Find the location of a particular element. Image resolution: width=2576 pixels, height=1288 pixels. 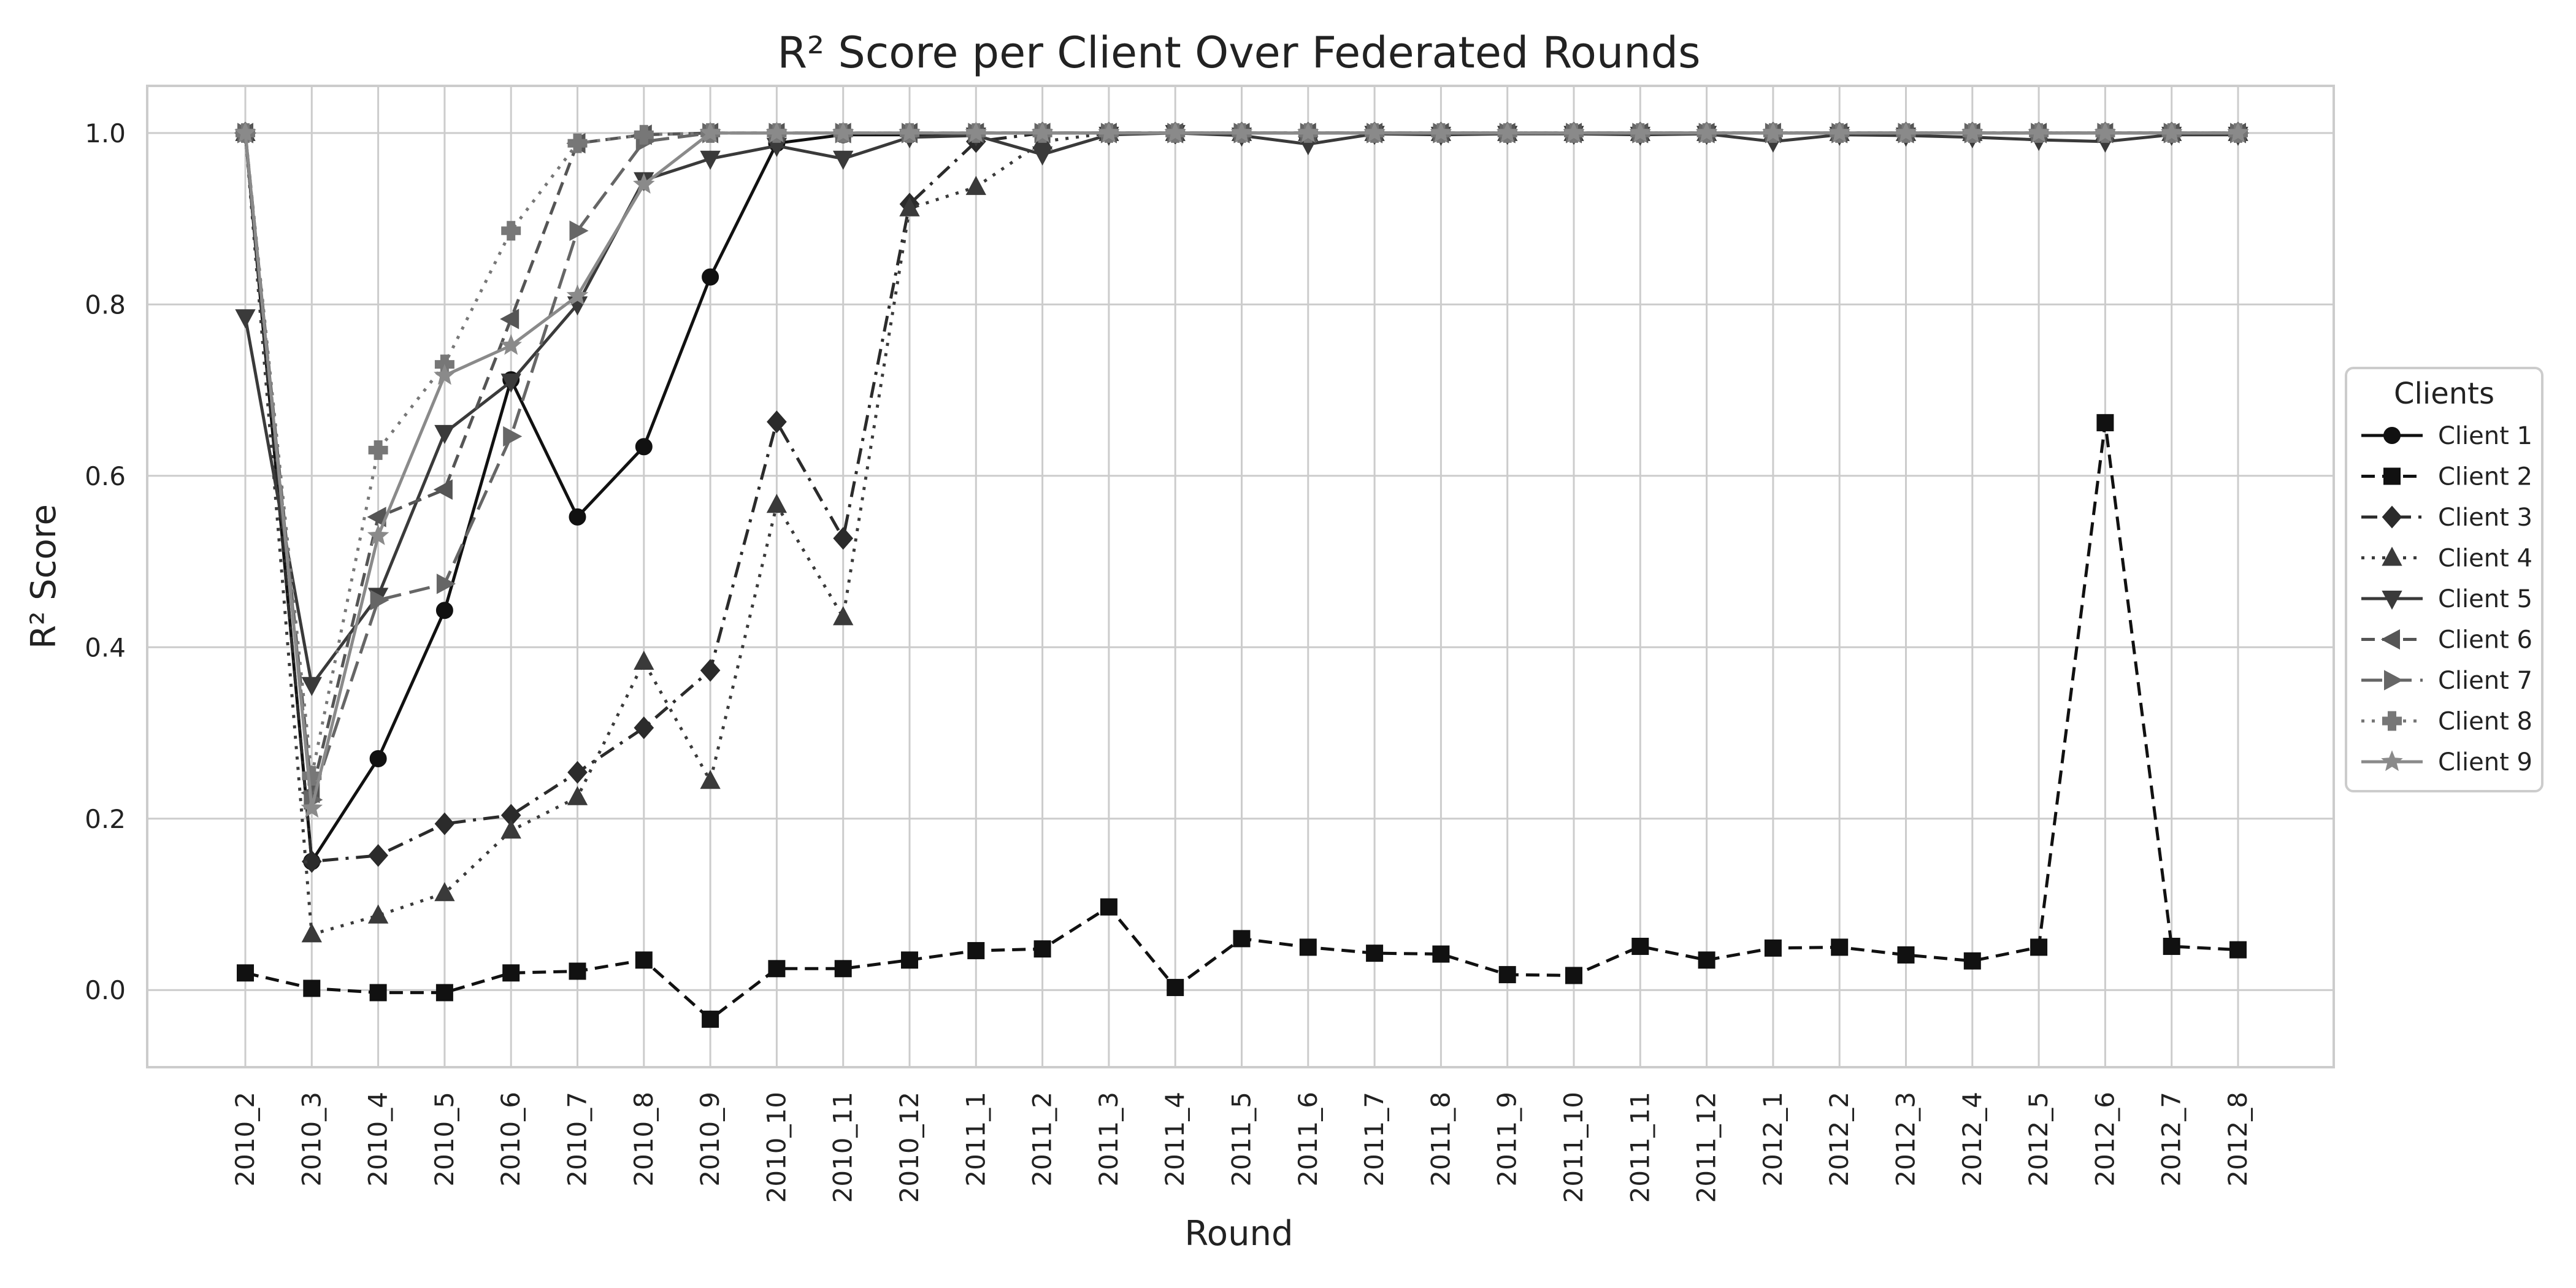

x-tick-label: 2010_9 is located at coordinates (710, 1139).